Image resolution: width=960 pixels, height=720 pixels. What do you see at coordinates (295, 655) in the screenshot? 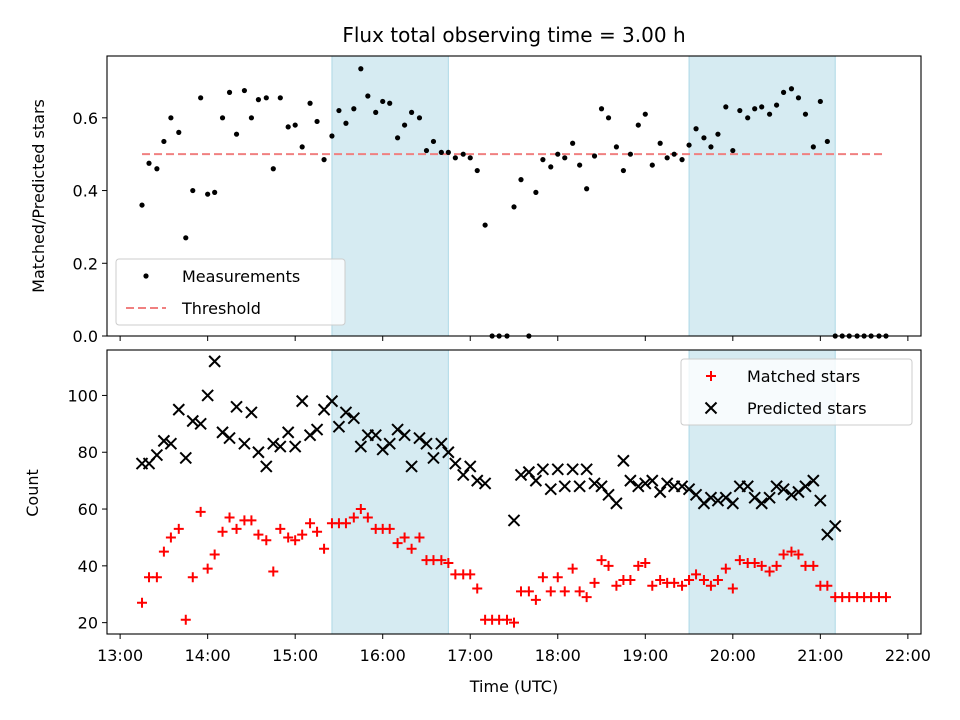
I see `x-tick-label: 15:00` at bounding box center [295, 655].